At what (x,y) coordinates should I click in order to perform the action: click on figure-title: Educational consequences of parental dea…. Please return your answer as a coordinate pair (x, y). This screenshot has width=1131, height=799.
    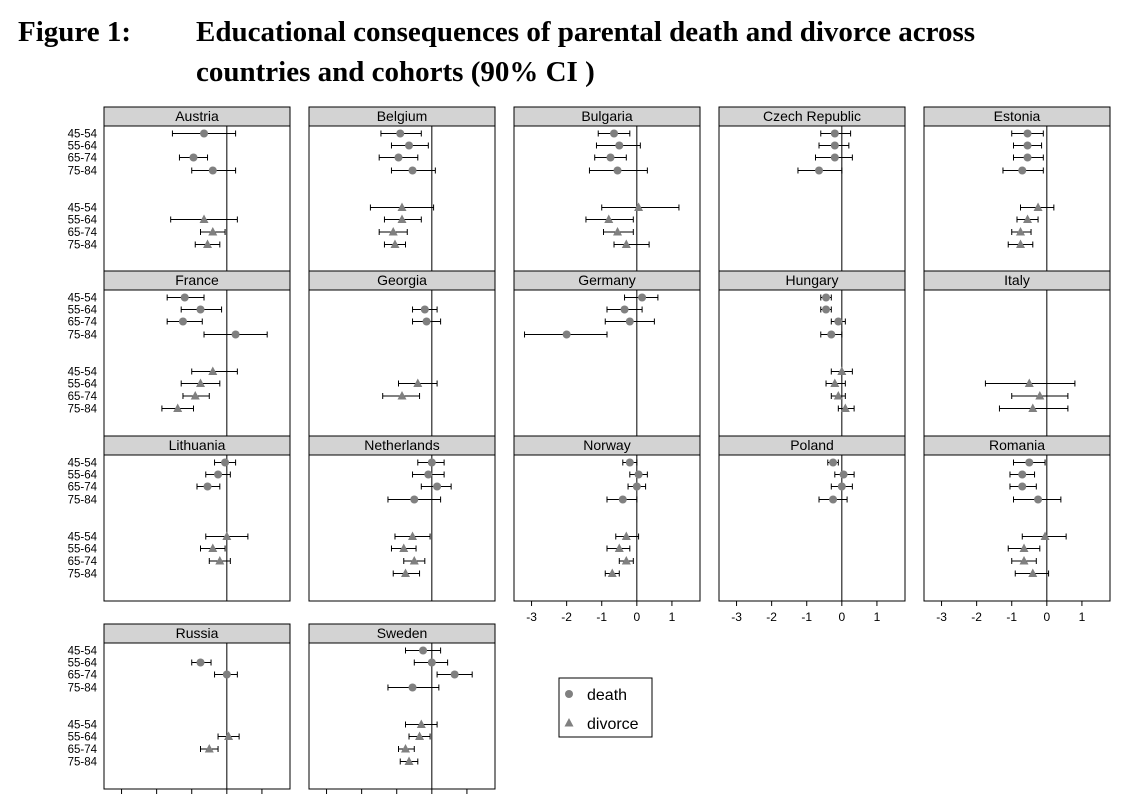
    Looking at the image, I should click on (586, 52).